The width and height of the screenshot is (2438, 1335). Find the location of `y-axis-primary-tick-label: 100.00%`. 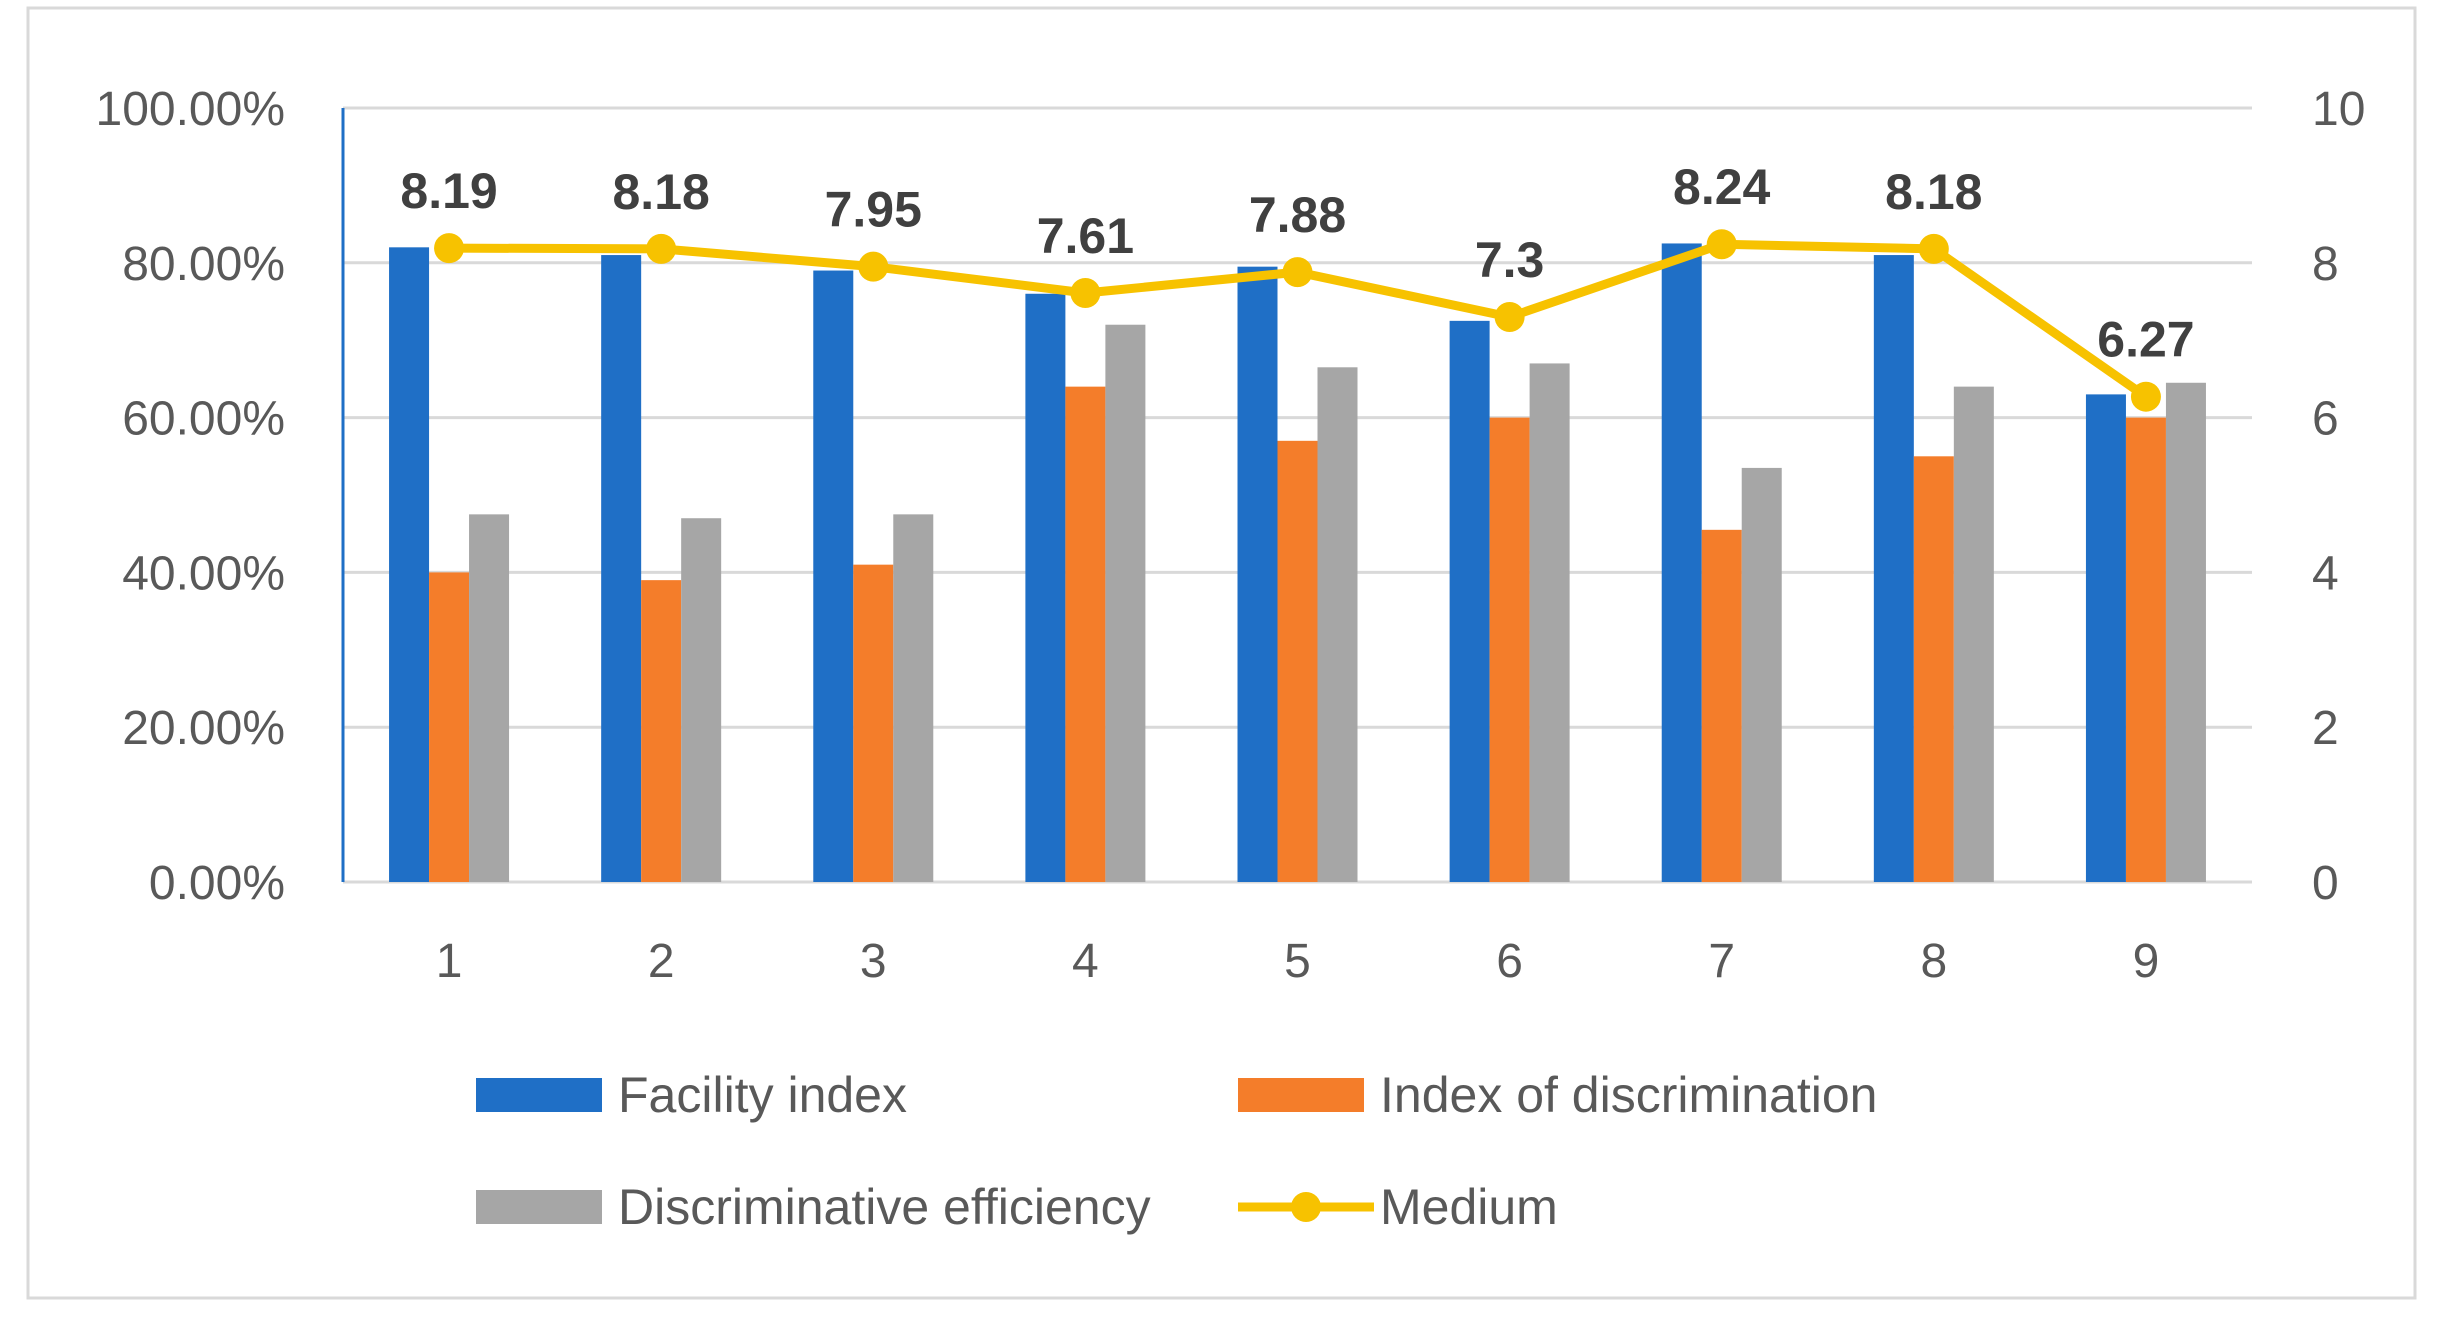

y-axis-primary-tick-label: 100.00% is located at coordinates (191, 109).